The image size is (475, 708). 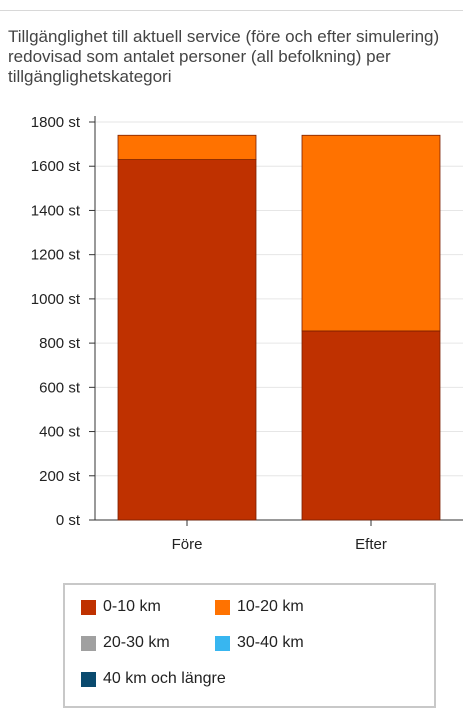 What do you see at coordinates (371, 544) in the screenshot?
I see `x-tick-label: Efter` at bounding box center [371, 544].